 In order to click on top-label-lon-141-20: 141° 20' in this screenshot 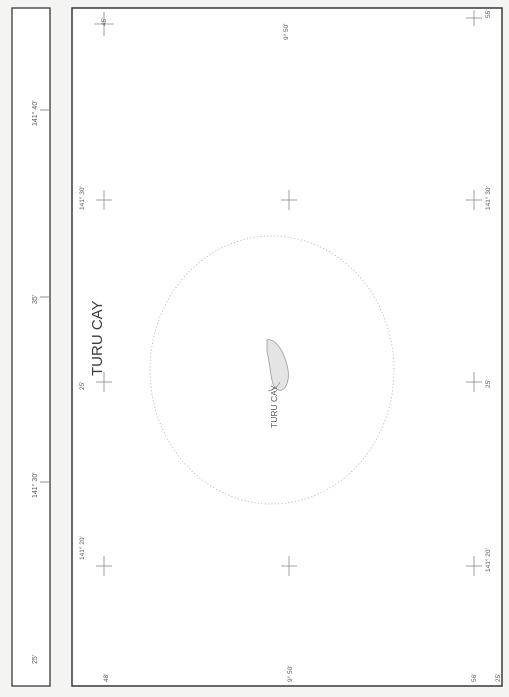, I will do `click(82, 548)`.